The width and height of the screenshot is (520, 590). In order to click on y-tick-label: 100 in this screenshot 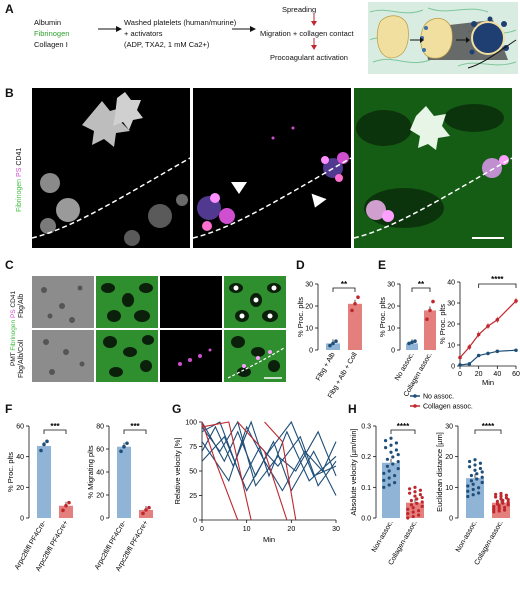, I will do `click(191, 423)`.